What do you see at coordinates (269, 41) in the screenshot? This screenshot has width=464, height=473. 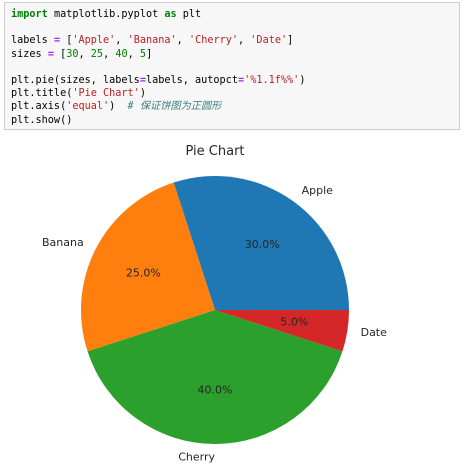 I see `code-token: 'Date'` at bounding box center [269, 41].